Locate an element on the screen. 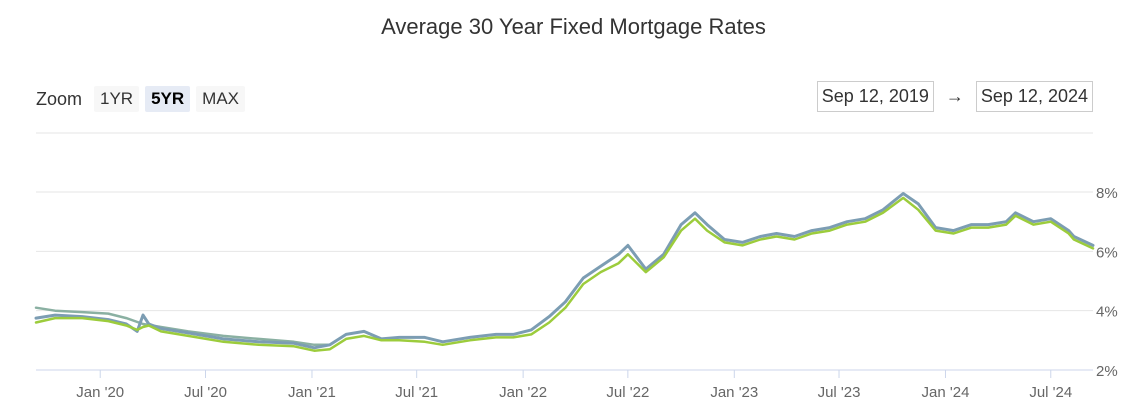 The image size is (1147, 420). zoom-label: Zoom is located at coordinates (59, 98).